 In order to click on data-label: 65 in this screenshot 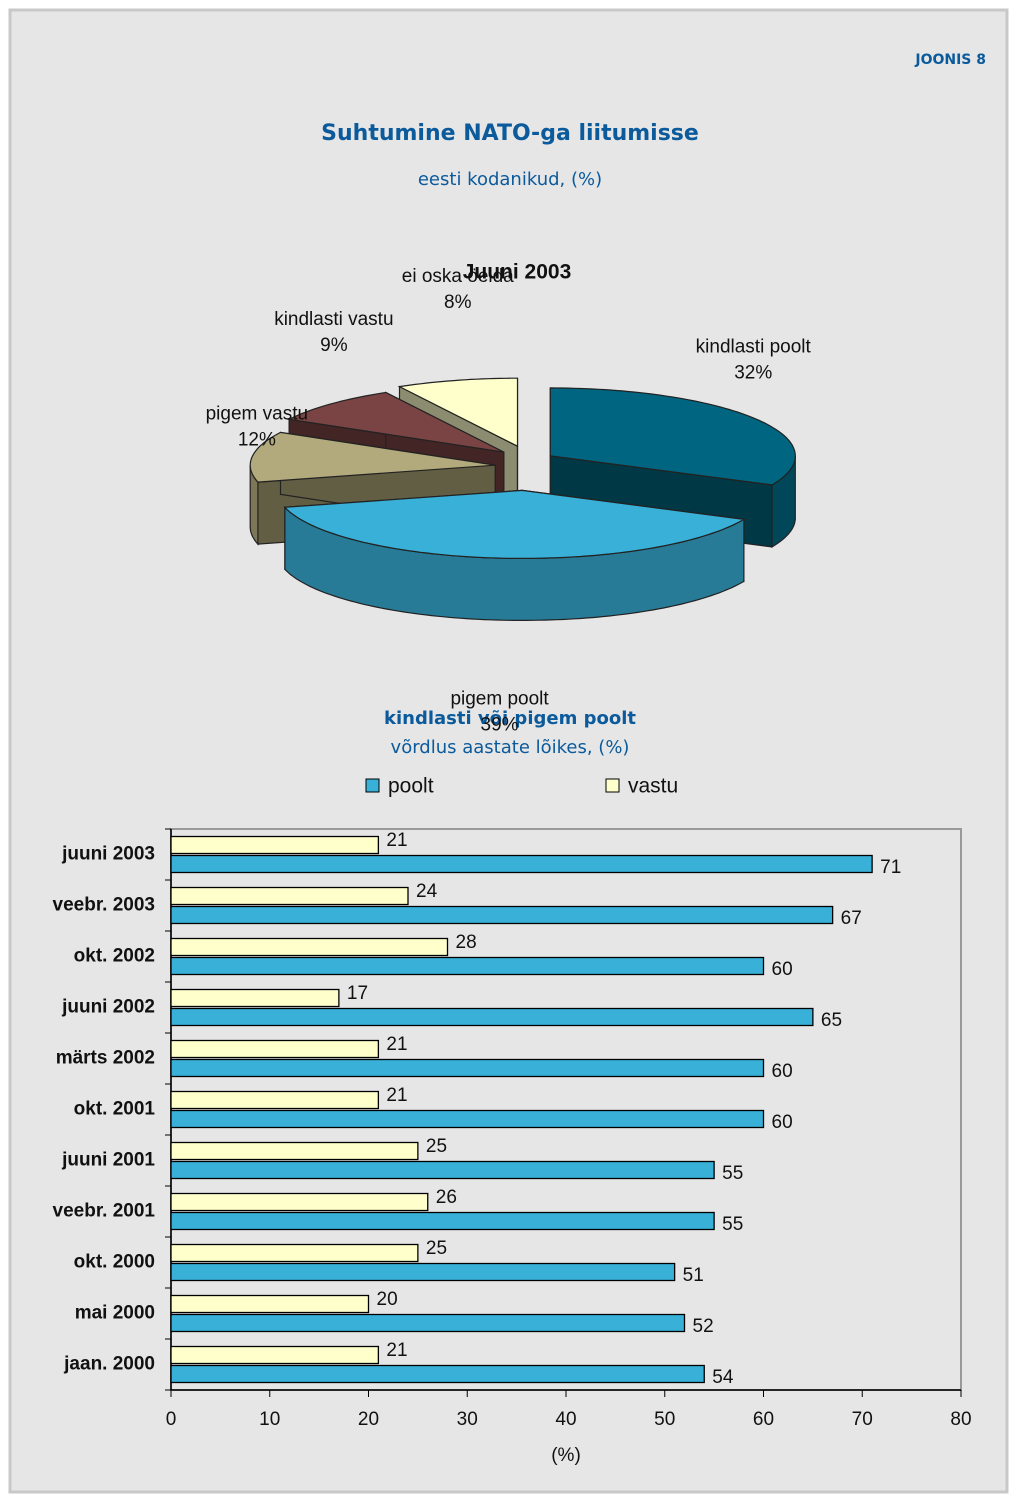, I will do `click(831, 1020)`.